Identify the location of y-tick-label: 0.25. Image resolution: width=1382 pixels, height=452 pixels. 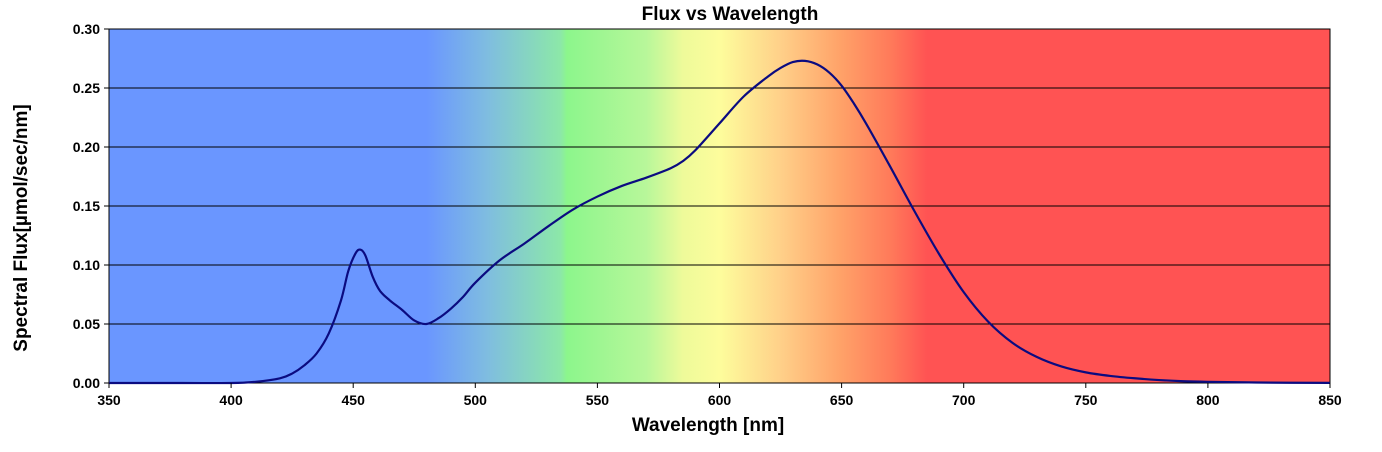
(86, 88).